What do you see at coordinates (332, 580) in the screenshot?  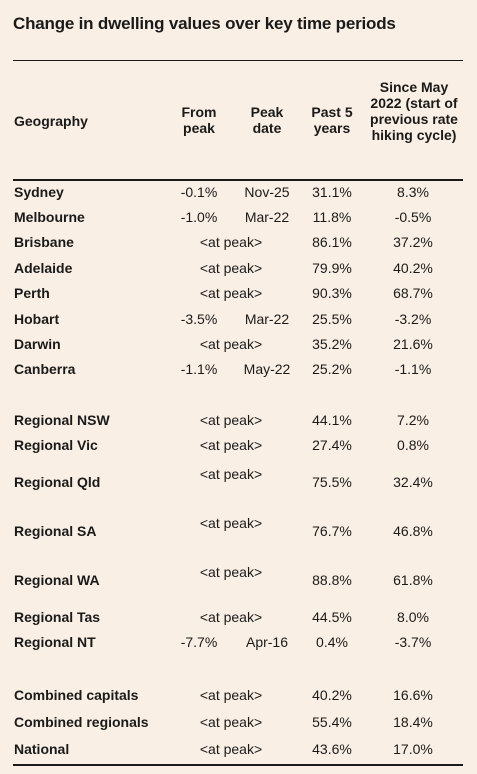 I see `past-5-years-cell: 88.8%` at bounding box center [332, 580].